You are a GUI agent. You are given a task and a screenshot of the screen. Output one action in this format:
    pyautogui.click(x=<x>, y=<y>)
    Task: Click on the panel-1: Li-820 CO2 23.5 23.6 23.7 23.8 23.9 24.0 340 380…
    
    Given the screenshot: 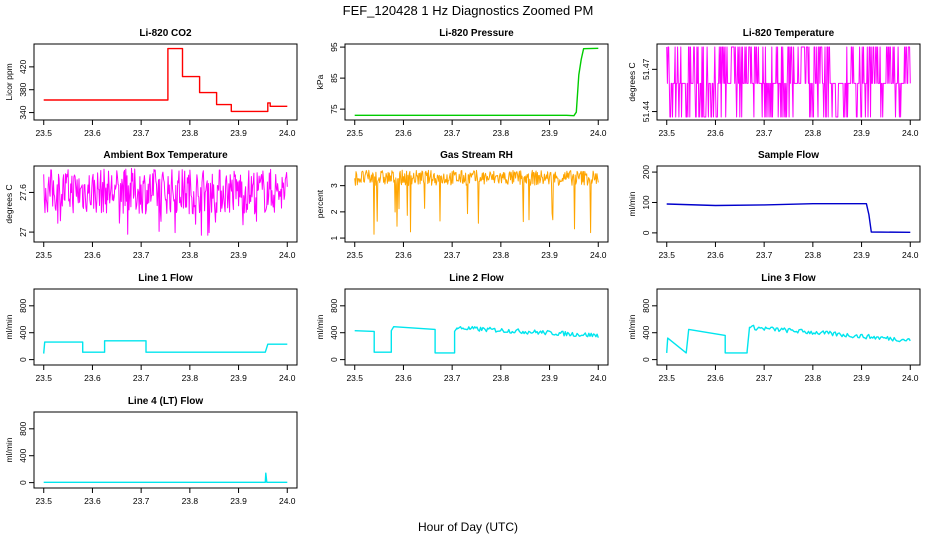 What is the action you would take?
    pyautogui.click(x=151, y=83)
    